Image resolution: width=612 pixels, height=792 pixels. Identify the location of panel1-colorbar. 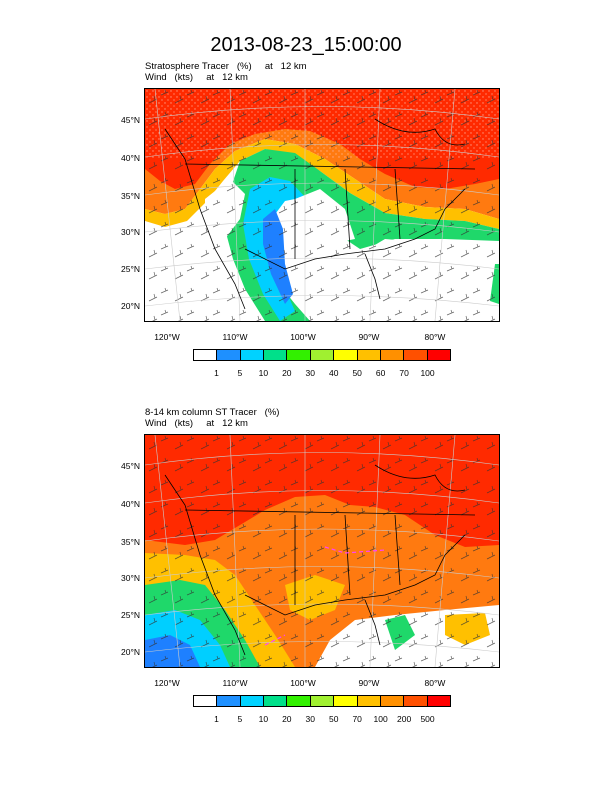
(322, 355).